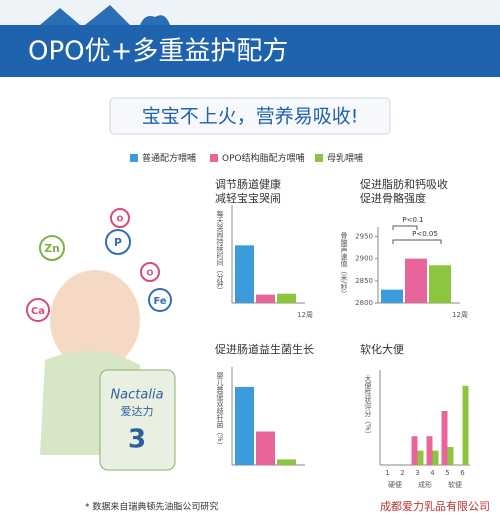 The height and width of the screenshot is (529, 500). I want to click on annotation: P<0.1, so click(412, 220).